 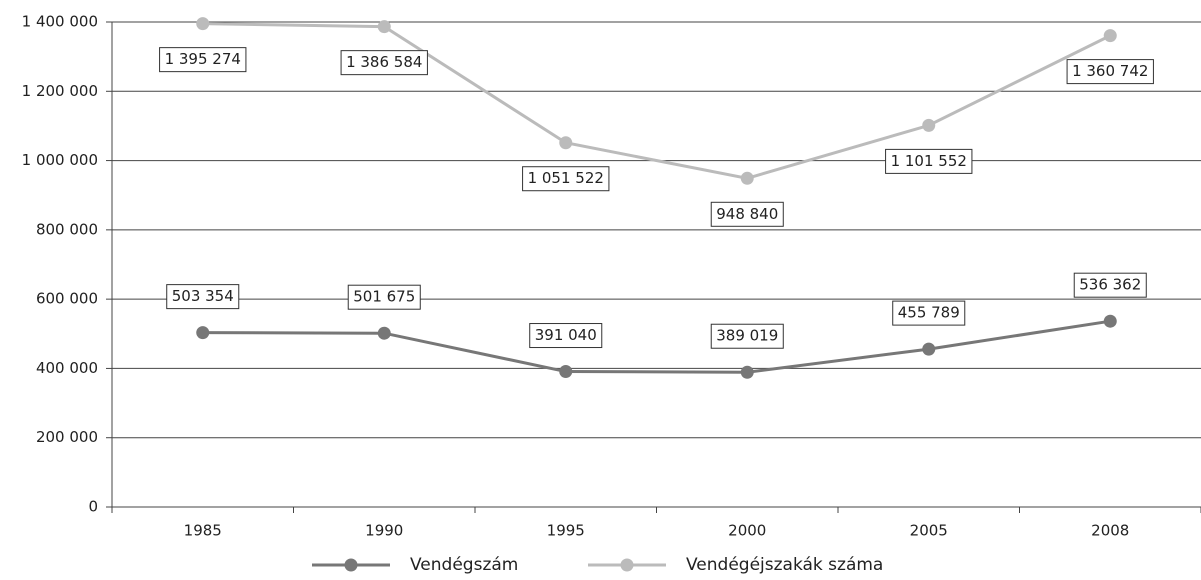 What do you see at coordinates (203, 531) in the screenshot?
I see `x-tick-label: 1985` at bounding box center [203, 531].